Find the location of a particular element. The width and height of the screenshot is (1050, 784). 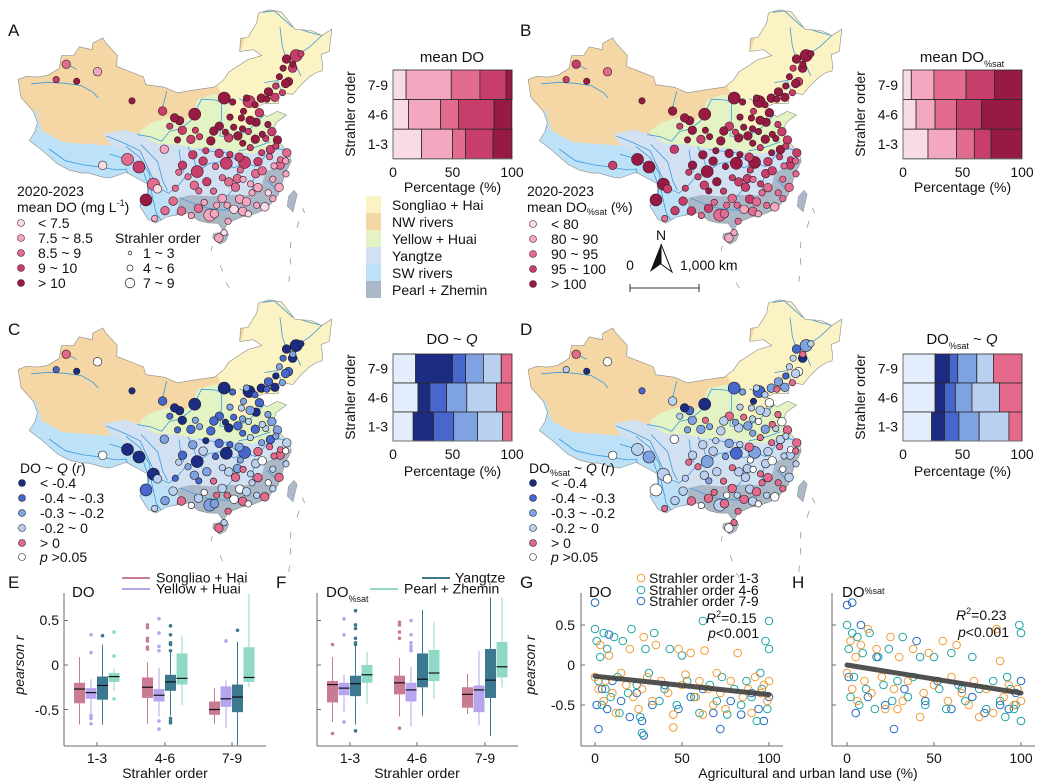

y-tick-label: 0 is located at coordinates (55, 665).